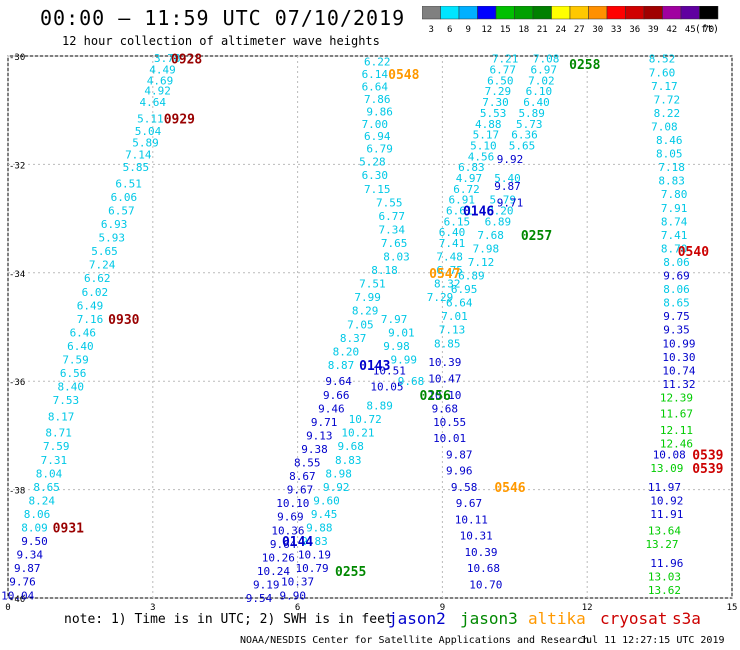  What do you see at coordinates (90, 319) in the screenshot?
I see `wave-height-label: 7.16` at bounding box center [90, 319].